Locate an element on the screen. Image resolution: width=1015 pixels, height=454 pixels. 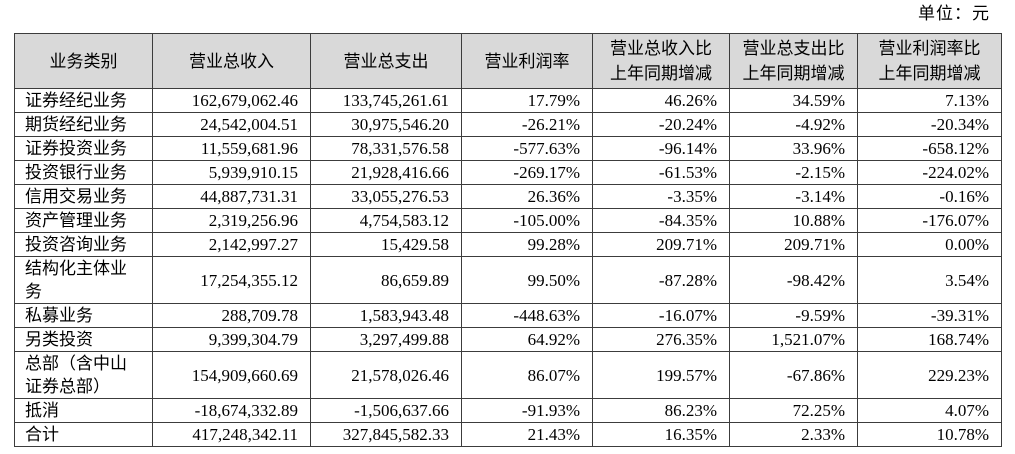
cell-margin_yoy: 4.07% is located at coordinates (929, 410).